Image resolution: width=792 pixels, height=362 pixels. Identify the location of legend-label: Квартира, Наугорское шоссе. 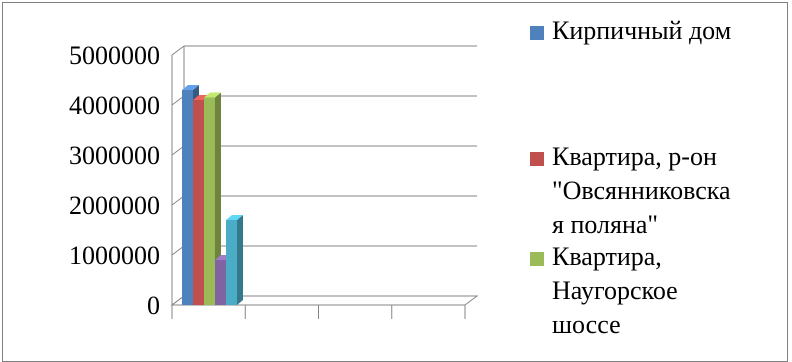
(615, 290).